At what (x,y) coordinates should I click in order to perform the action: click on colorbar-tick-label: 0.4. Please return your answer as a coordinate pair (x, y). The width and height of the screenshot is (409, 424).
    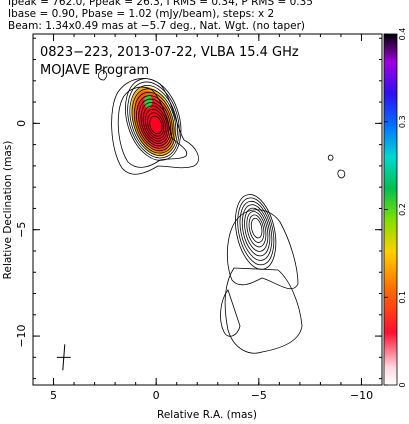
    Looking at the image, I should click on (402, 34).